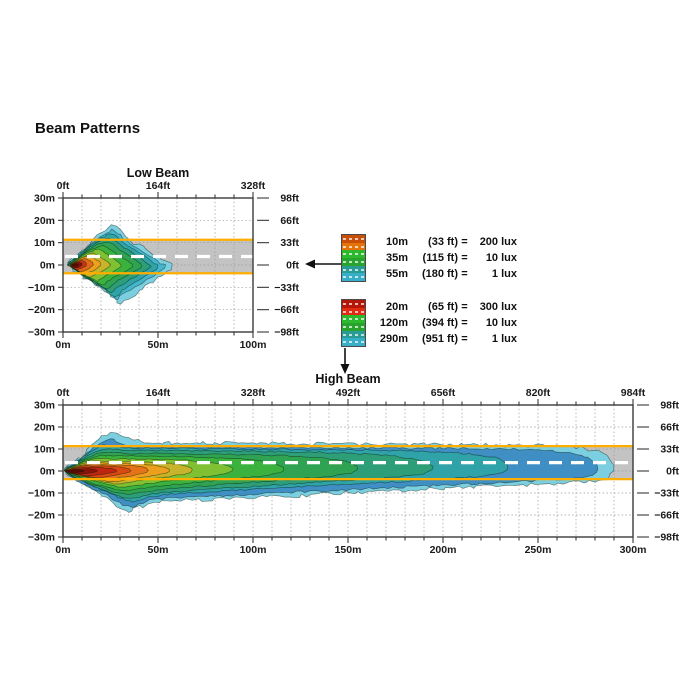  Describe the element at coordinates (345, 361) in the screenshot. I see `arrow-to-high-beam-icon` at that location.